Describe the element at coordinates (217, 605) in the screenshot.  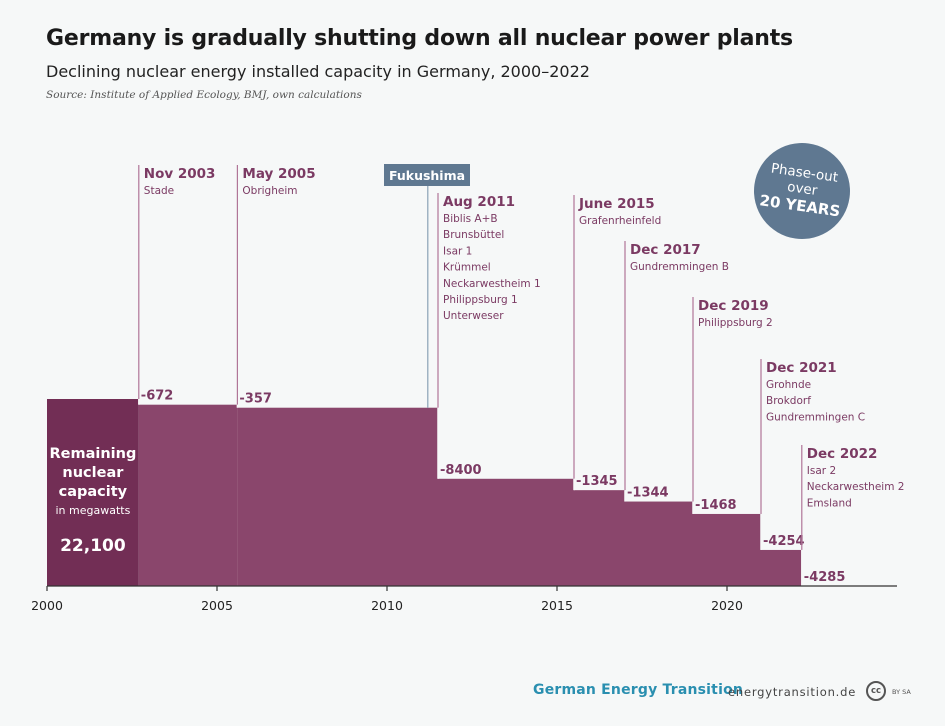
I see `x-axis-tick-label: 2005` at that location.